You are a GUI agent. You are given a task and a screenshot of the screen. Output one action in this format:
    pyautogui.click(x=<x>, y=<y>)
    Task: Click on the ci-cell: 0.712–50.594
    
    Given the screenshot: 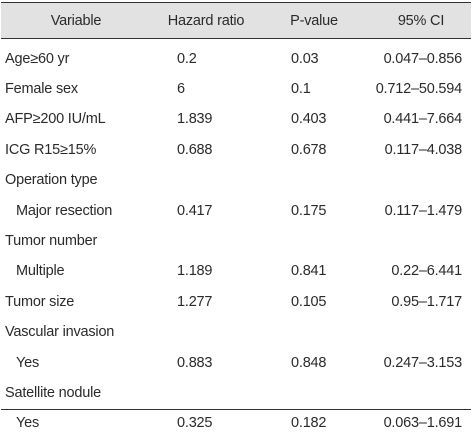 What is the action you would take?
    pyautogui.click(x=419, y=88)
    